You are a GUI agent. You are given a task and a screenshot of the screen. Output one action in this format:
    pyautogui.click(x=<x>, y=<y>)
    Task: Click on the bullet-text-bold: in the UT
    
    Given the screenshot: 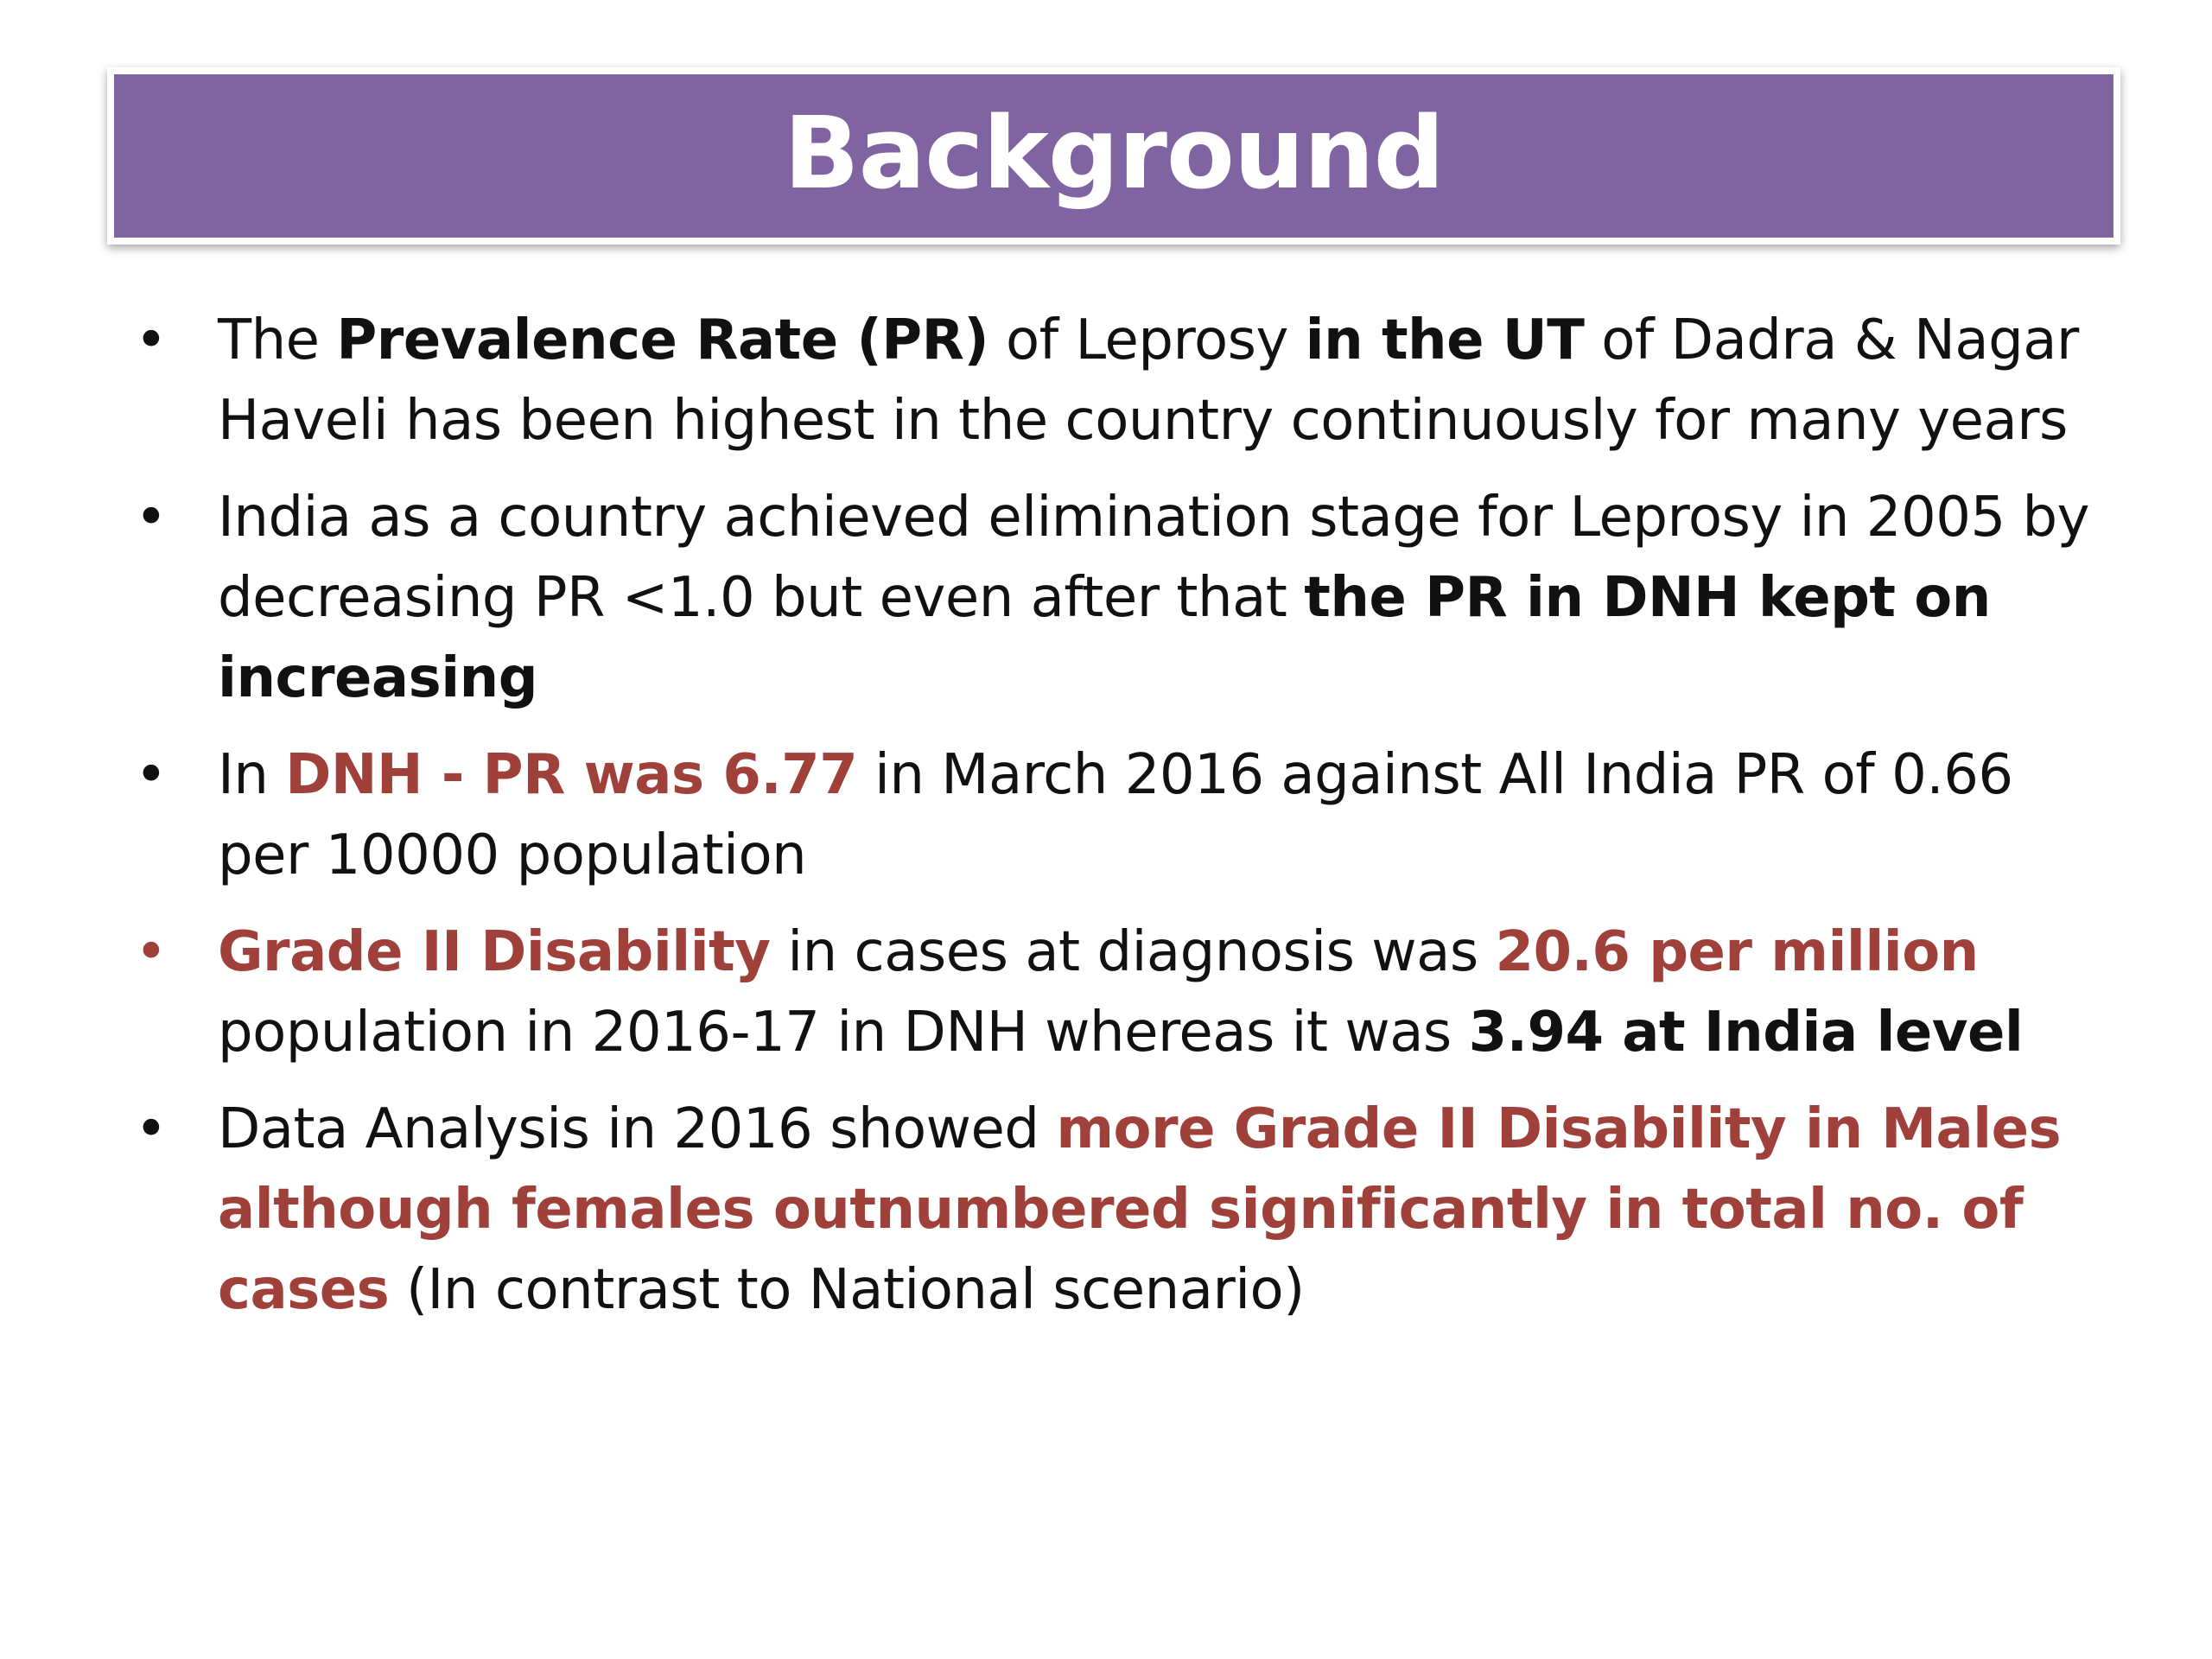 What is the action you would take?
    pyautogui.click(x=1445, y=340)
    